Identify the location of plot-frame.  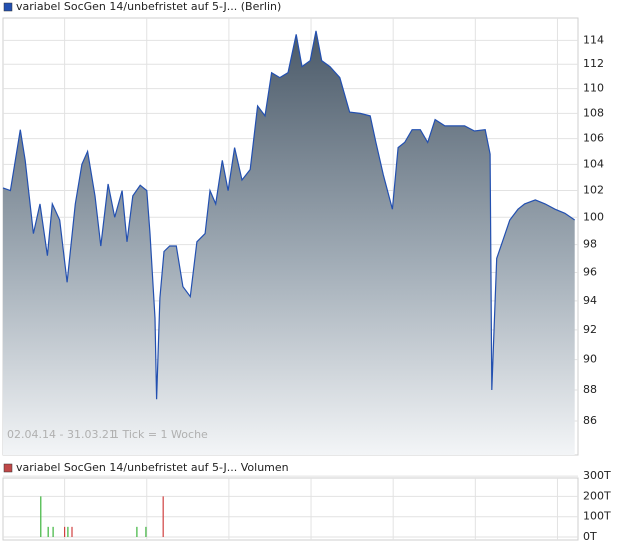
(290, 509).